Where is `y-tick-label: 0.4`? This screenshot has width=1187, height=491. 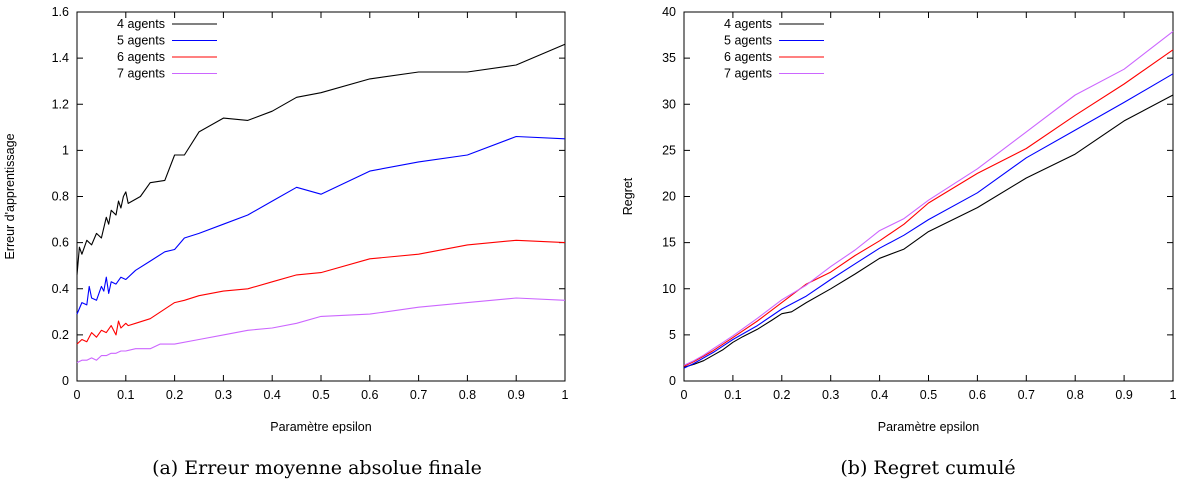 y-tick-label: 0.4 is located at coordinates (60, 289).